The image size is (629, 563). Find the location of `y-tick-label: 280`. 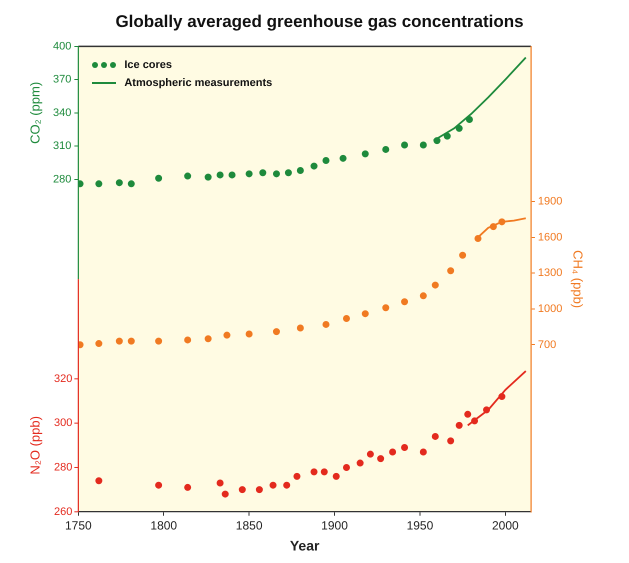

y-tick-label: 280 is located at coordinates (62, 179).